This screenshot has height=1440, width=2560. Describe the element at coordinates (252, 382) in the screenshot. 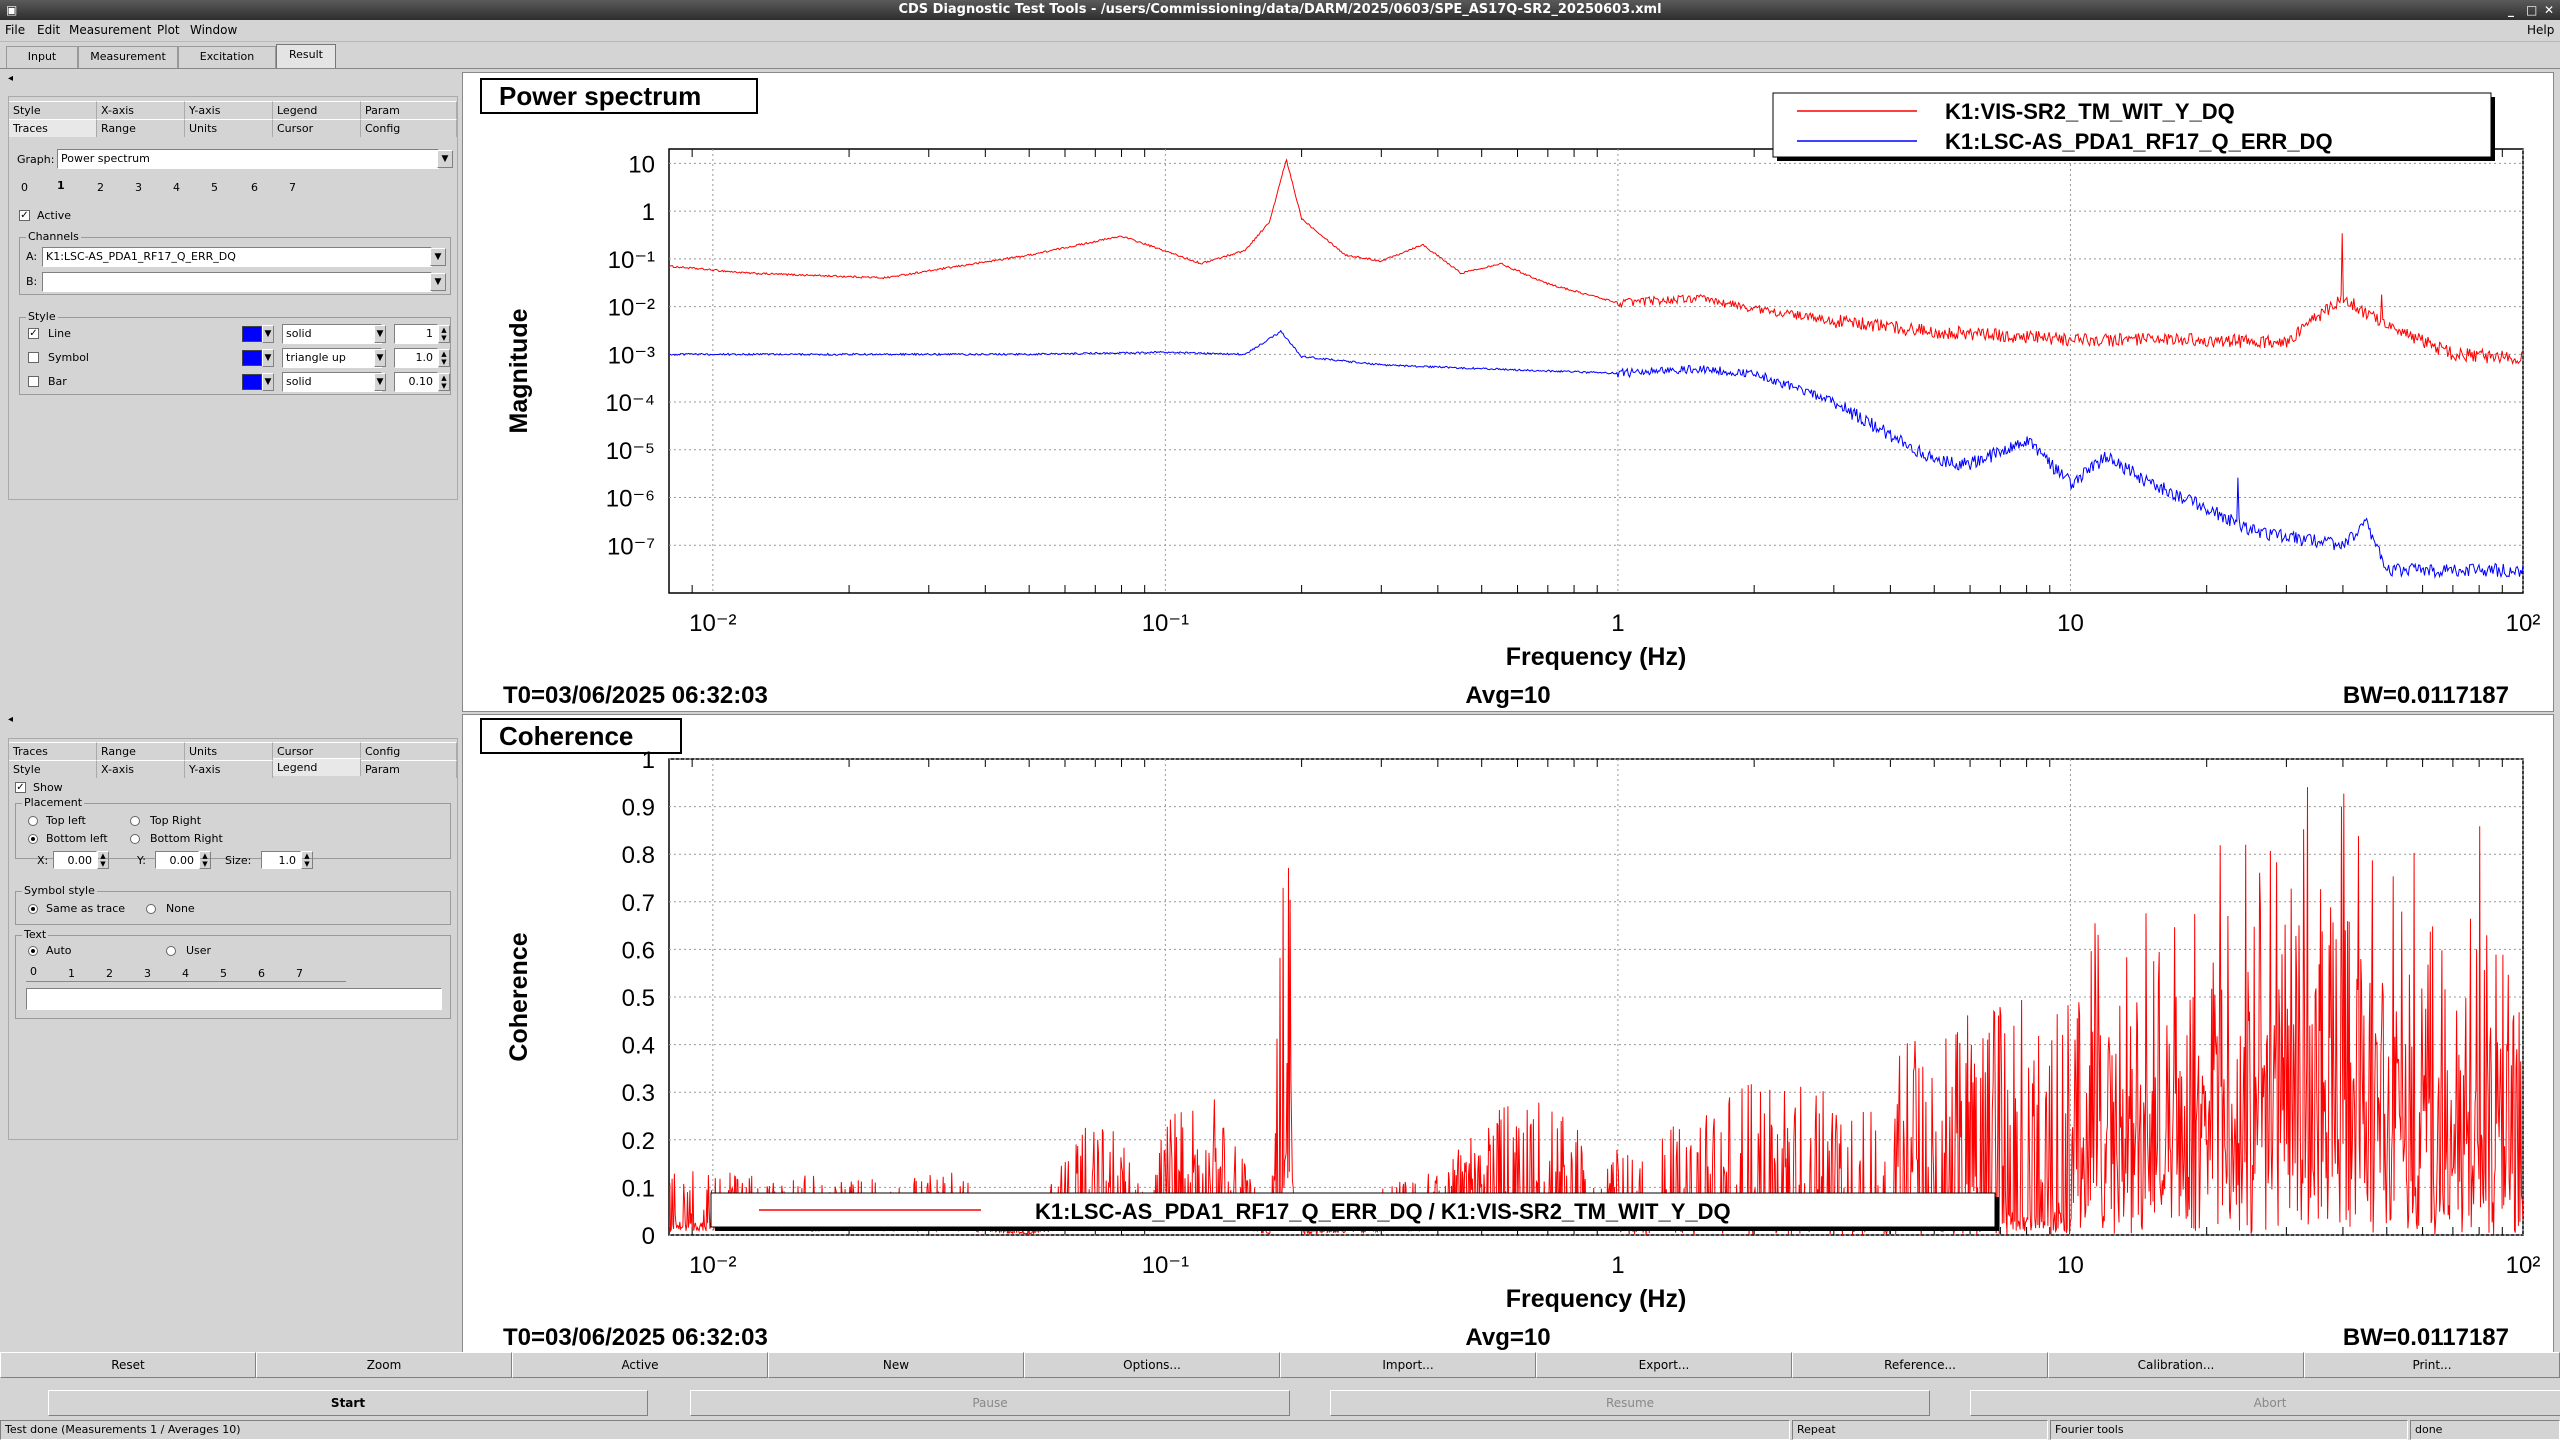

I see `bar-color-swatch` at that location.